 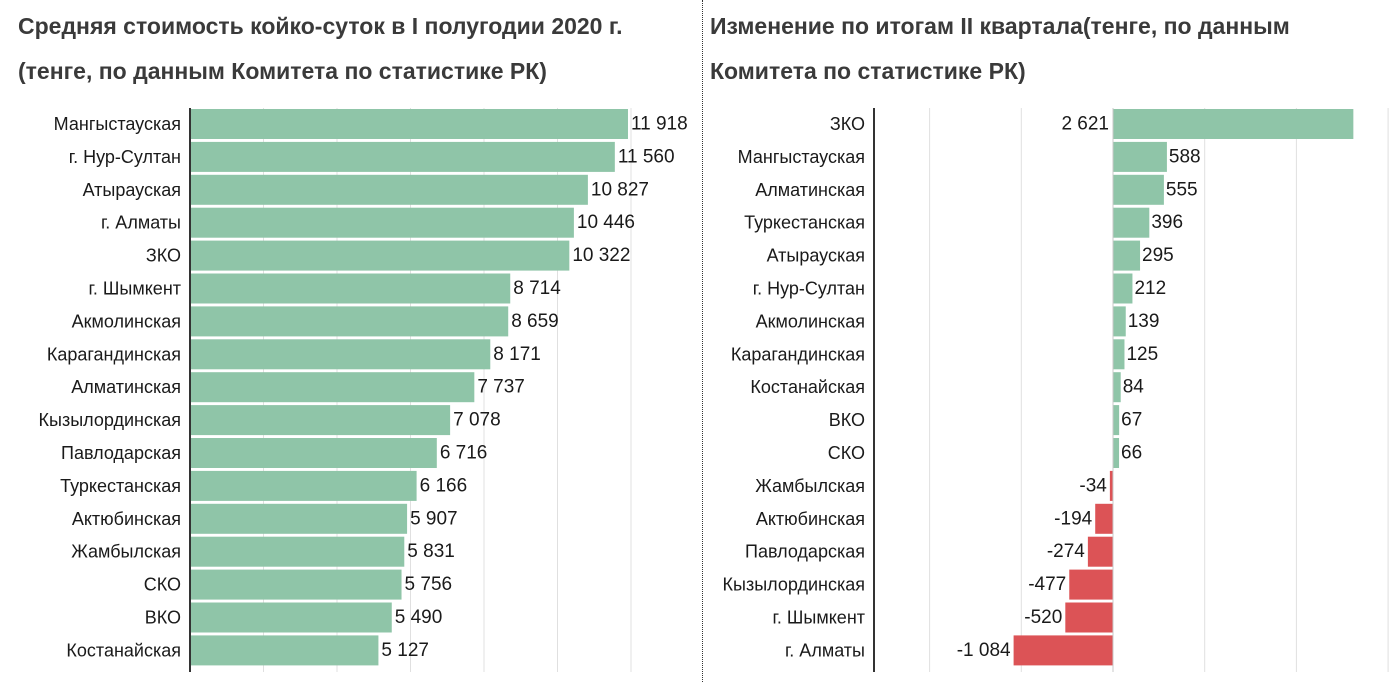 I want to click on category-label-0: Мангыстауская, so click(x=117, y=124).